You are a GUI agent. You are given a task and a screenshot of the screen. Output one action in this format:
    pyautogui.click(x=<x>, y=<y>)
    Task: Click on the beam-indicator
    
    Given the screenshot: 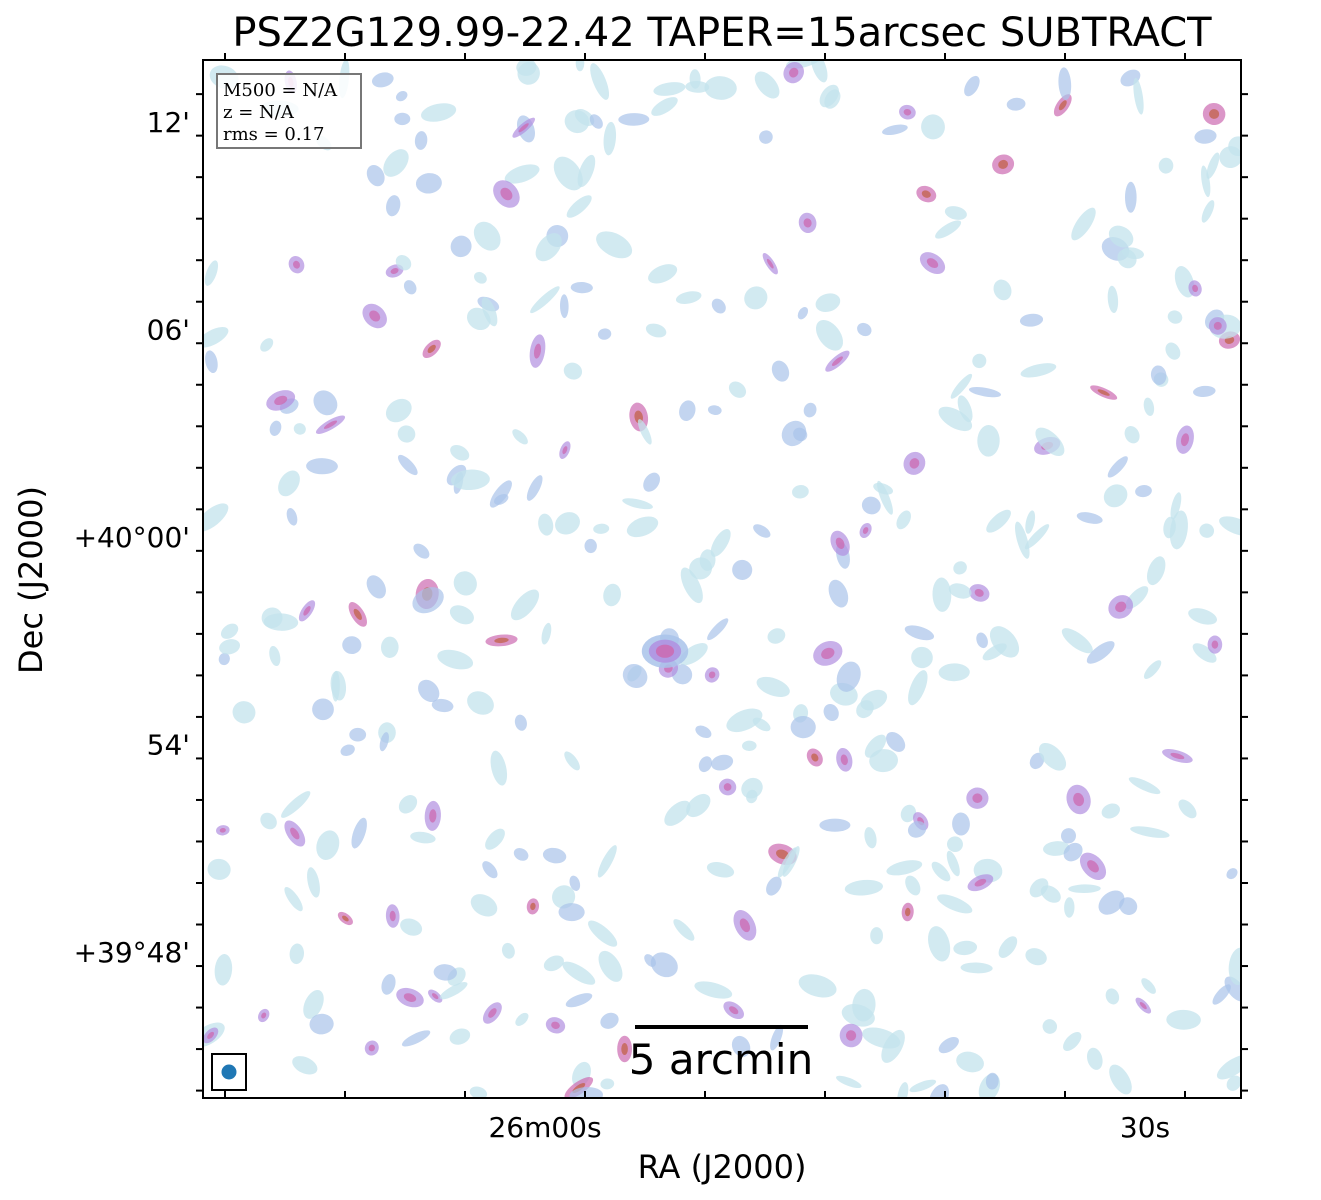 What is the action you would take?
    pyautogui.click(x=229, y=1072)
    